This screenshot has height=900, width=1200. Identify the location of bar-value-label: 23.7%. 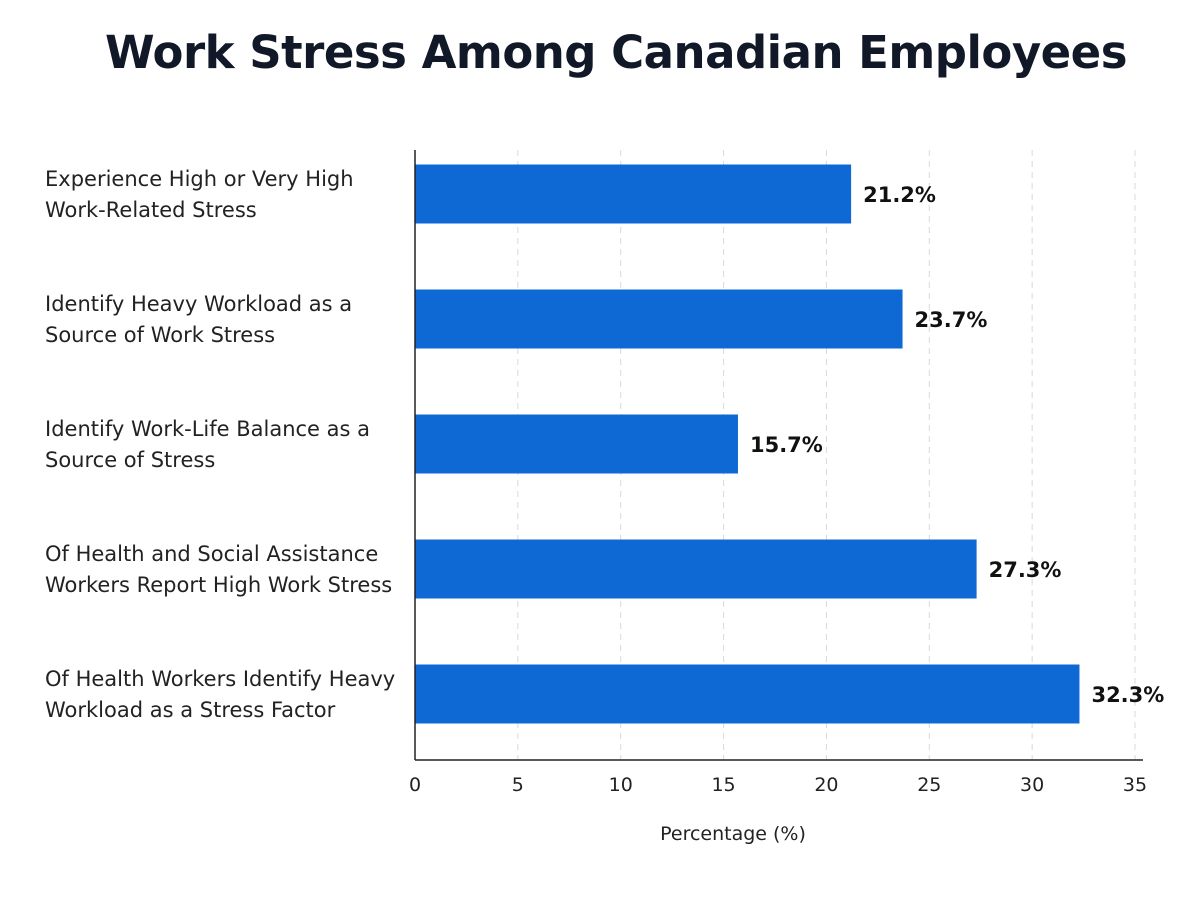
(951, 320).